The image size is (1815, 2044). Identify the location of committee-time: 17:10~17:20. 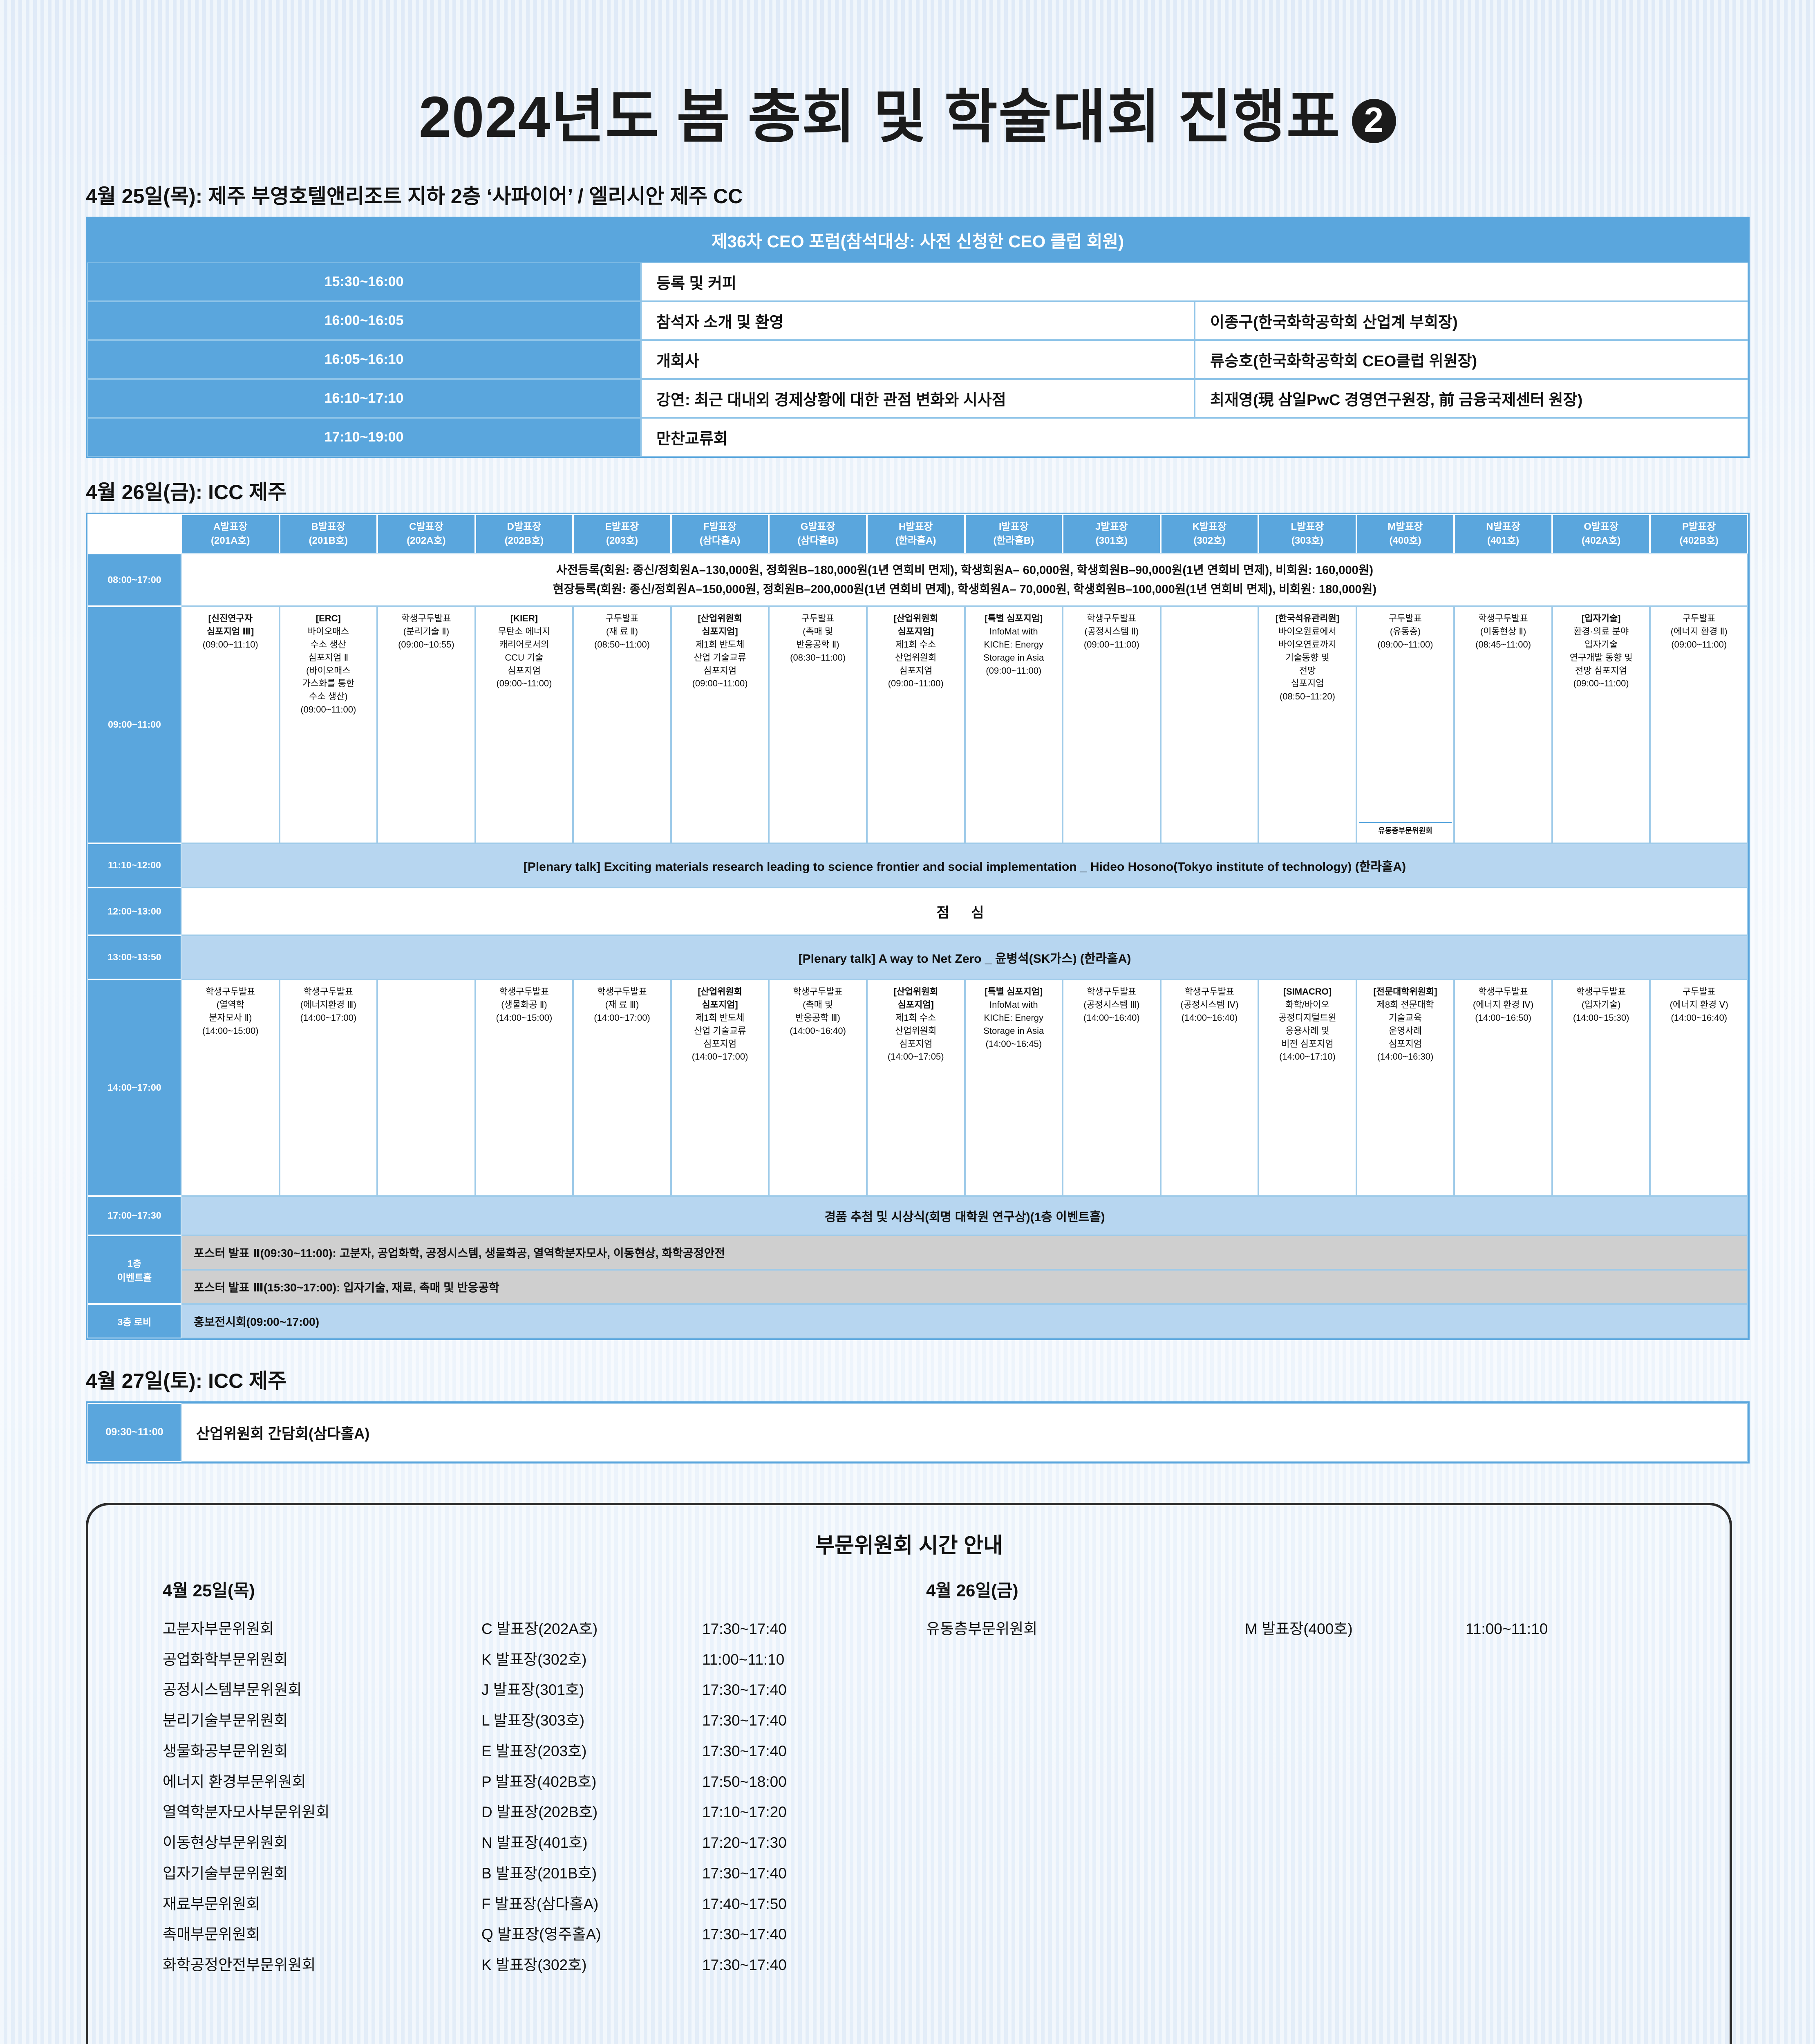
(744, 1813).